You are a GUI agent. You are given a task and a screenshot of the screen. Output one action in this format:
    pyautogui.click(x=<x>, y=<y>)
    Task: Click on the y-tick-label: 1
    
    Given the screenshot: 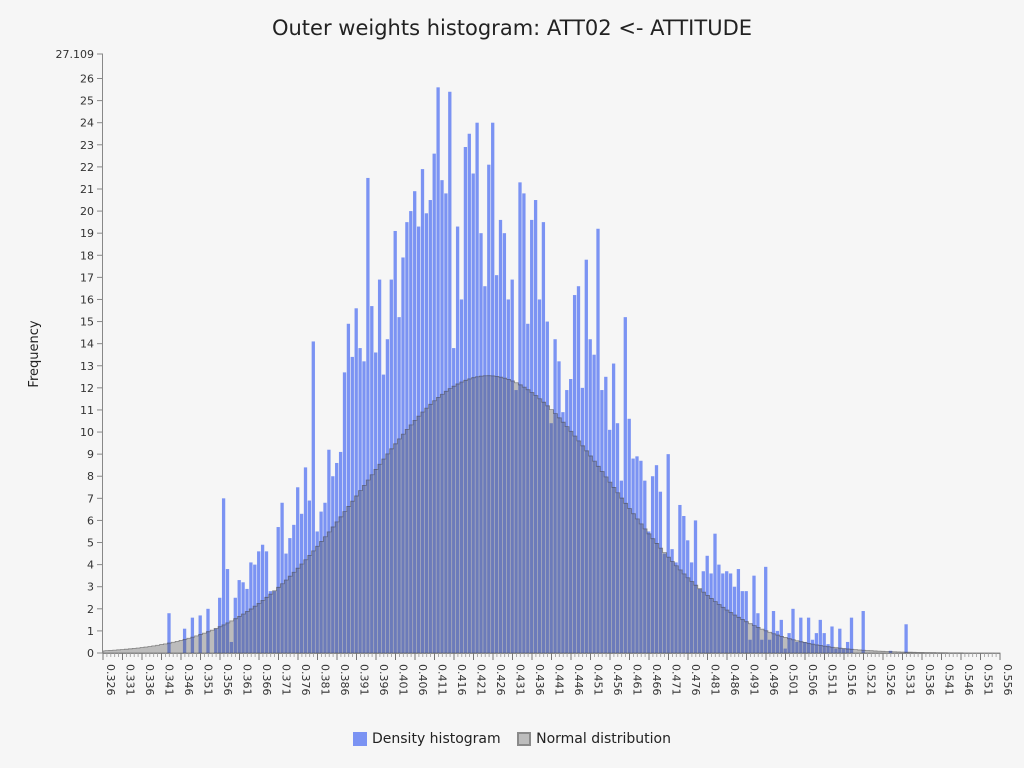 What is the action you would take?
    pyautogui.click(x=90, y=631)
    